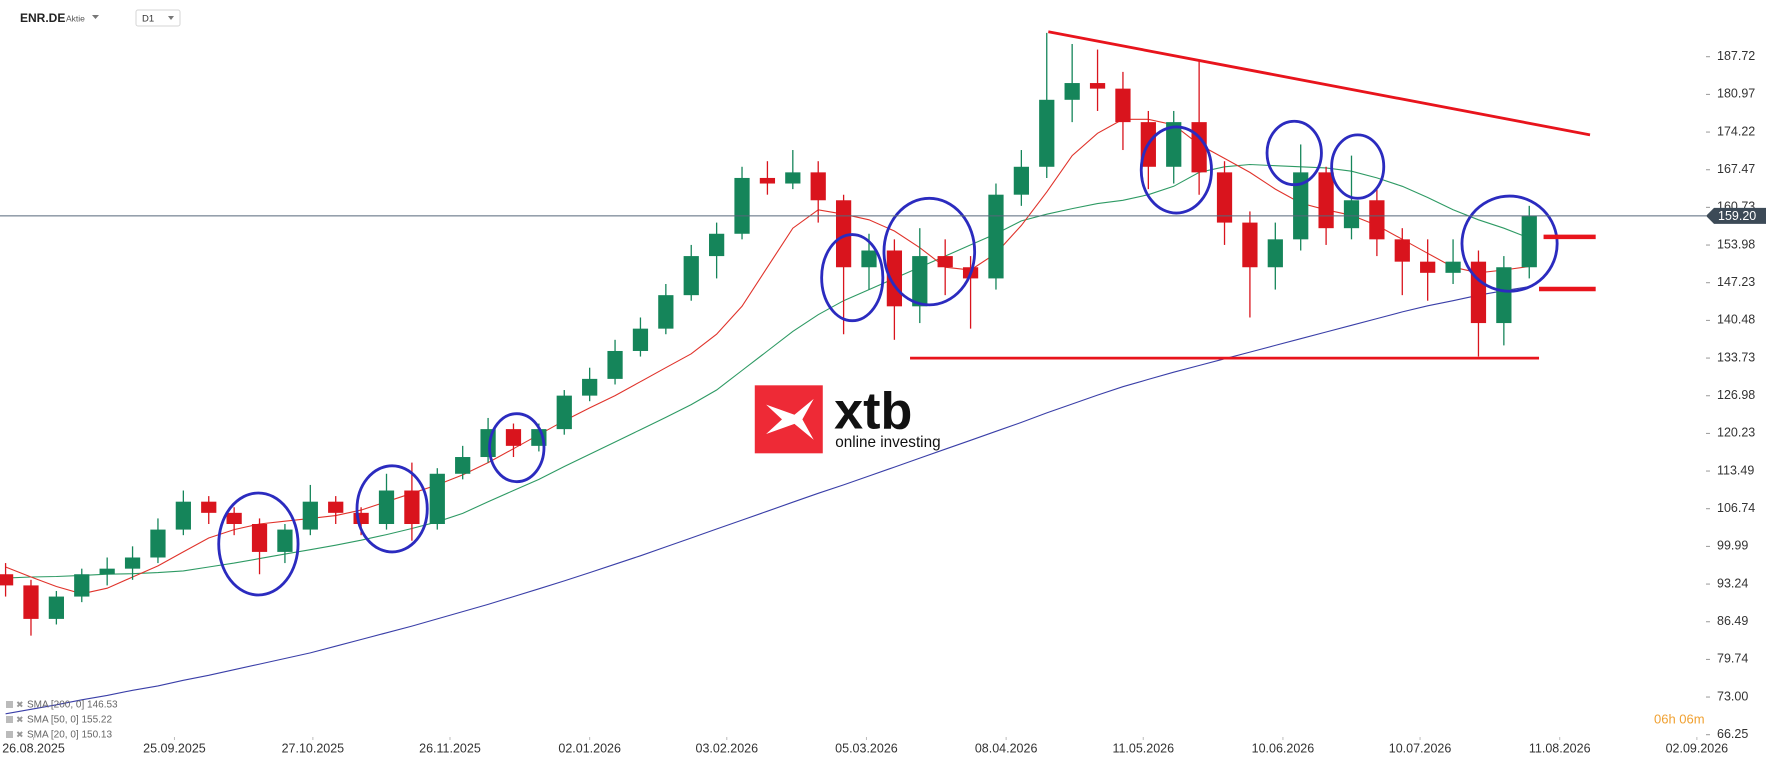 The height and width of the screenshot is (761, 1768). I want to click on legend-label: SMA [50, 0] 155.22, so click(69, 720).